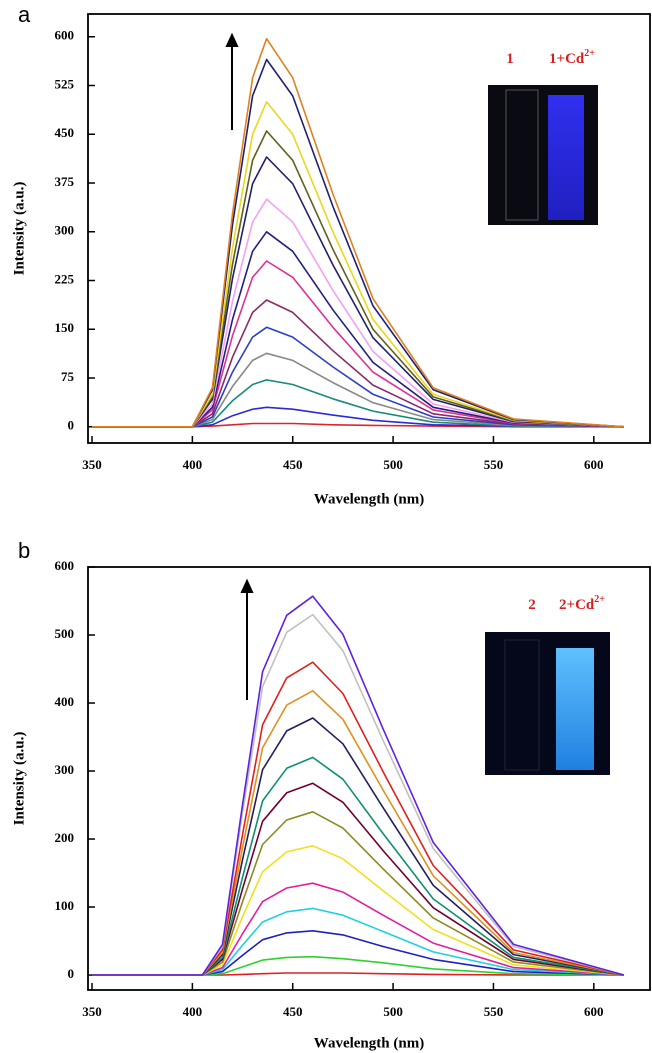 This screenshot has width=652, height=1053. What do you see at coordinates (65, 181) in the screenshot?
I see `y-tick-label: 375` at bounding box center [65, 181].